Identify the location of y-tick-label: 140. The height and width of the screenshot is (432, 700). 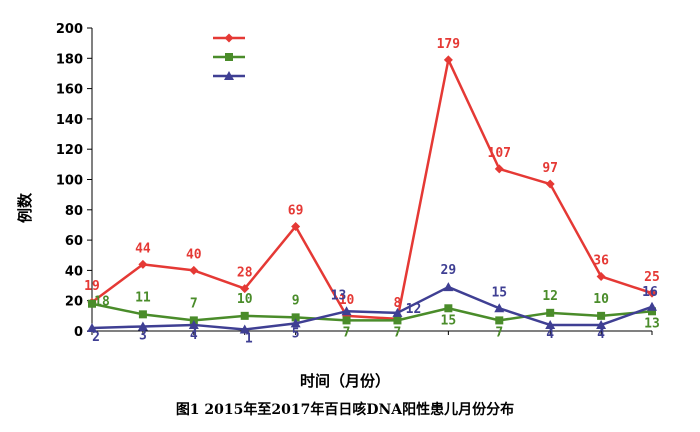
(69, 120).